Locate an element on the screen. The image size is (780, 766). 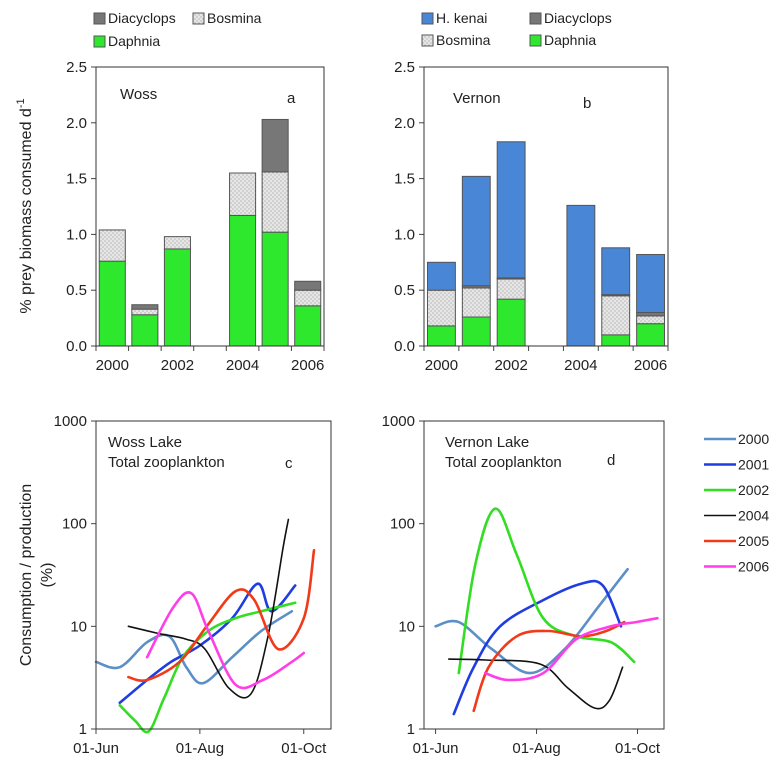
y-tick-label: 10 is located at coordinates (78, 626).